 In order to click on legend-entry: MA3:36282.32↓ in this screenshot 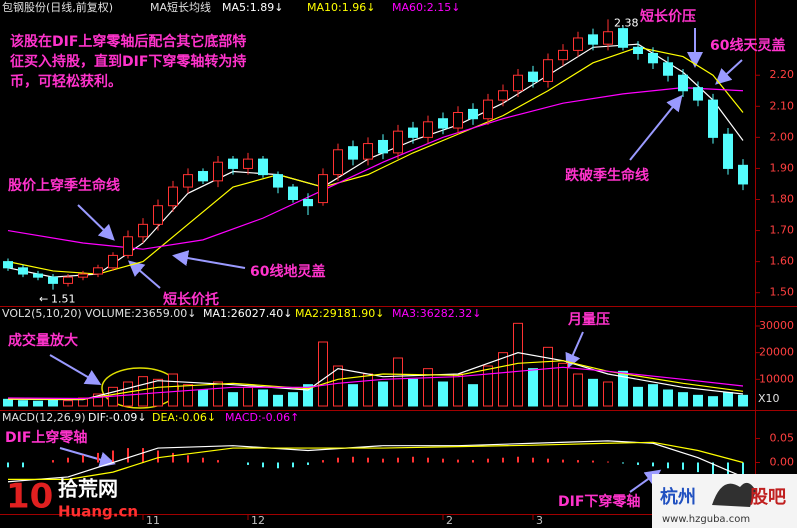, I will do `click(436, 313)`.